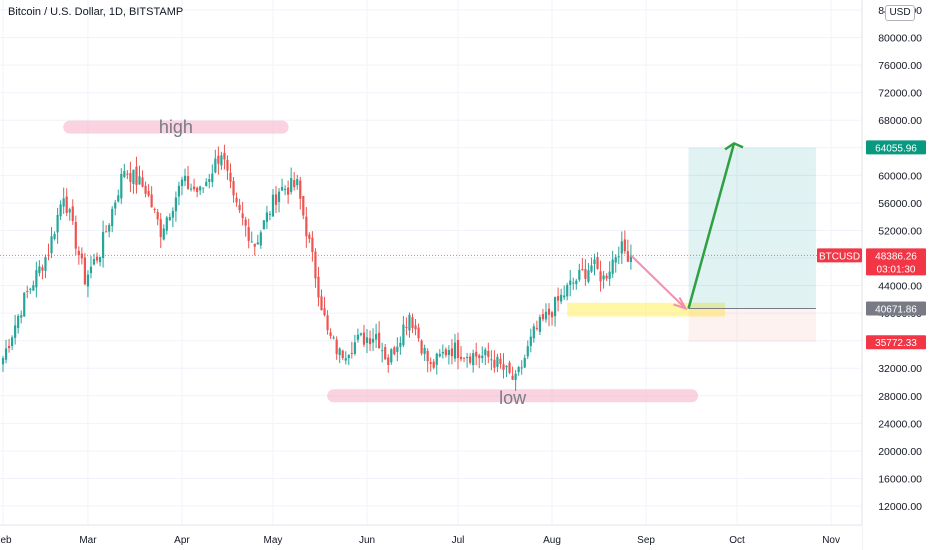 This screenshot has height=550, width=932. What do you see at coordinates (273, 540) in the screenshot?
I see `x-tick-label: May` at bounding box center [273, 540].